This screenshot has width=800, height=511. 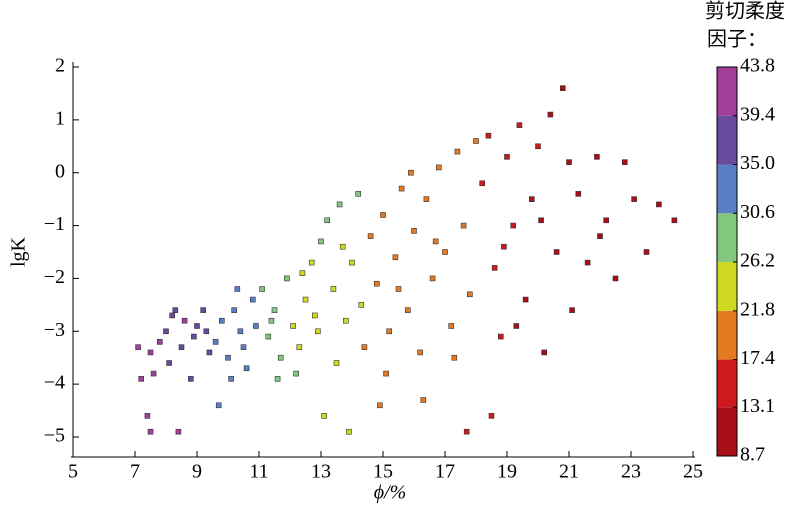 What do you see at coordinates (757, 114) in the screenshot?
I see `colorbar-tick-label: 39.4` at bounding box center [757, 114].